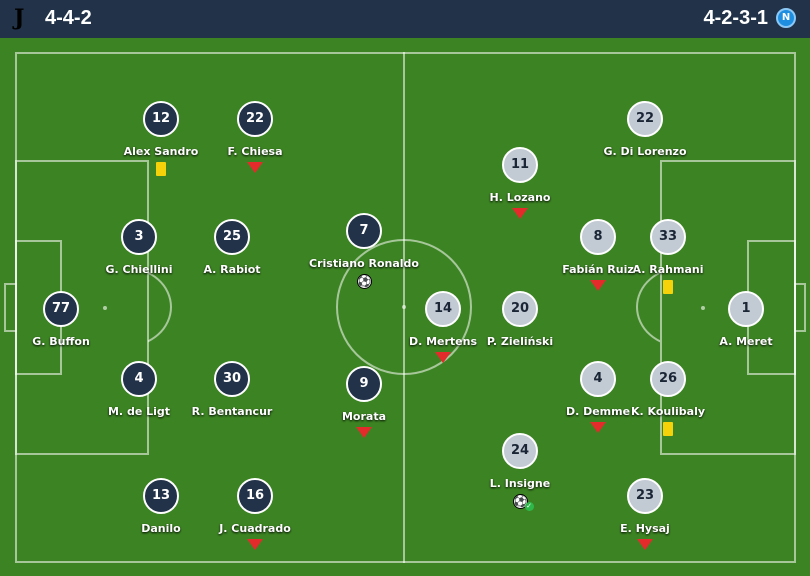 The width and height of the screenshot is (810, 576). I want to click on player-name: D. Mertens, so click(443, 341).